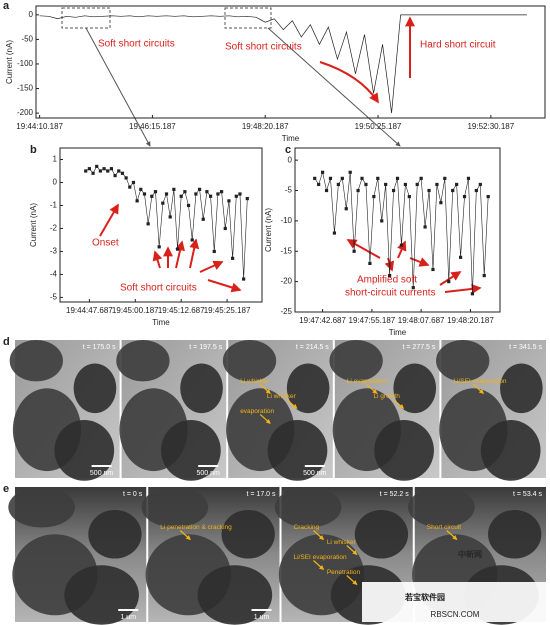 Image resolution: width=550 pixels, height=625 pixels. Describe the element at coordinates (456, 602) in the screenshot. I see `logo-bg` at that location.